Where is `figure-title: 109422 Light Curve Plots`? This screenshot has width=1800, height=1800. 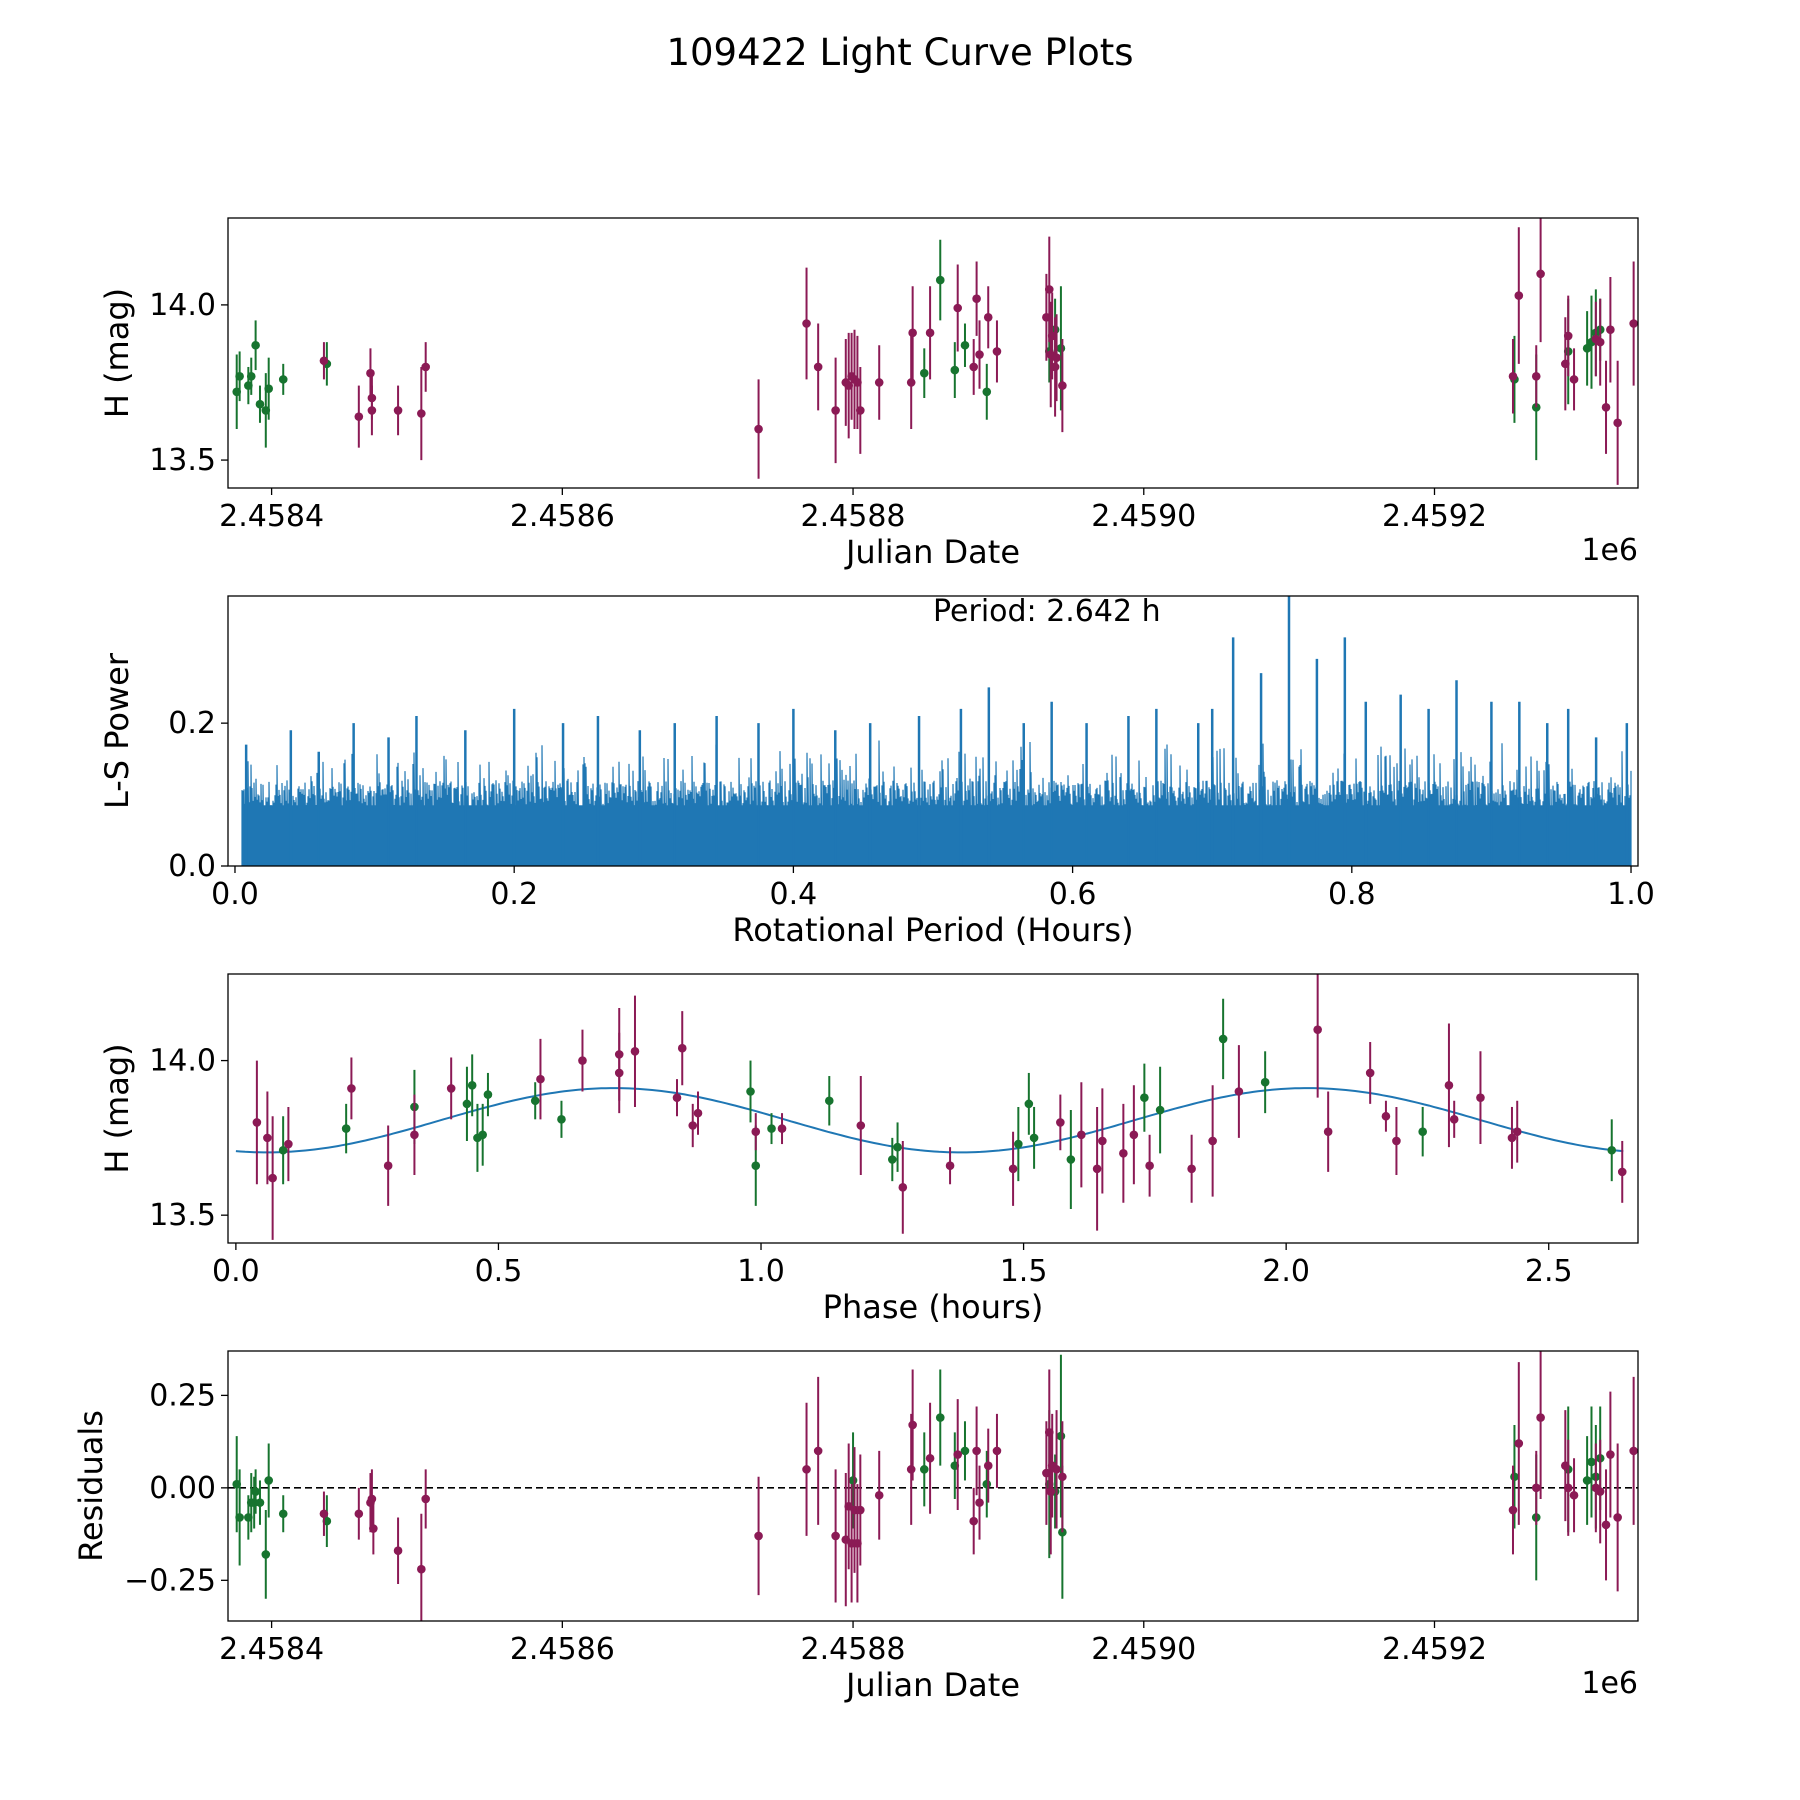
figure-title: 109422 Light Curve Plots is located at coordinates (899, 52).